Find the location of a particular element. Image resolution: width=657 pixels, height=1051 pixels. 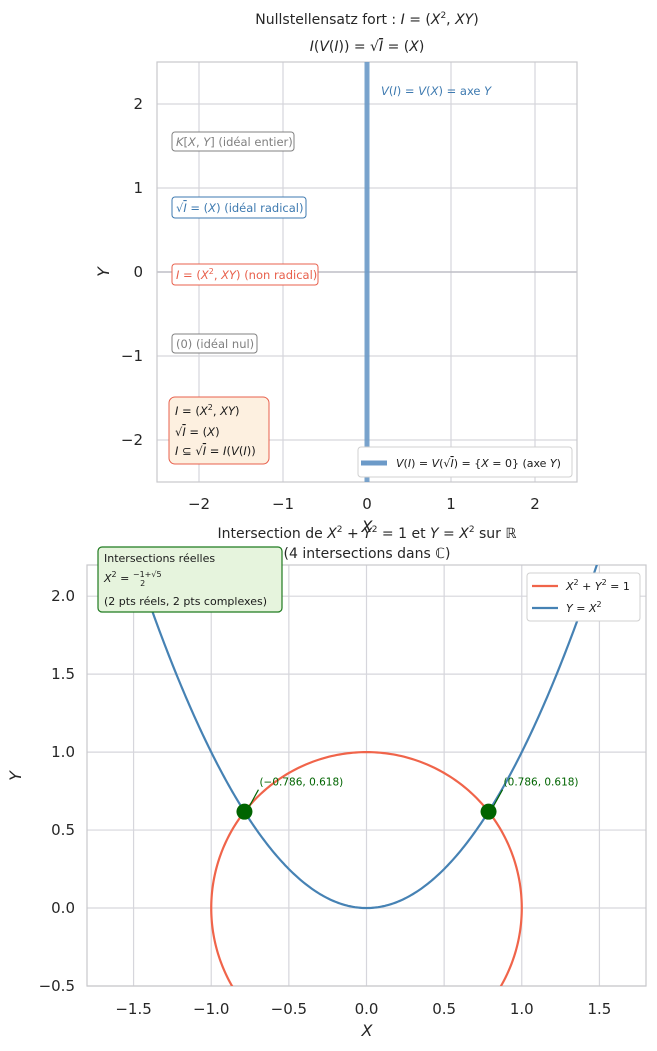

svg-text: K[X, Y] (idéal entier) is located at coordinates (234, 142).